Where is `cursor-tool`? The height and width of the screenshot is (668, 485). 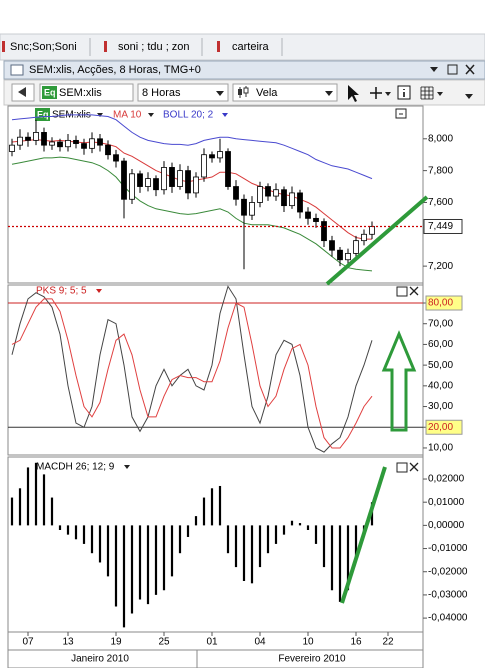 cursor-tool is located at coordinates (353, 93).